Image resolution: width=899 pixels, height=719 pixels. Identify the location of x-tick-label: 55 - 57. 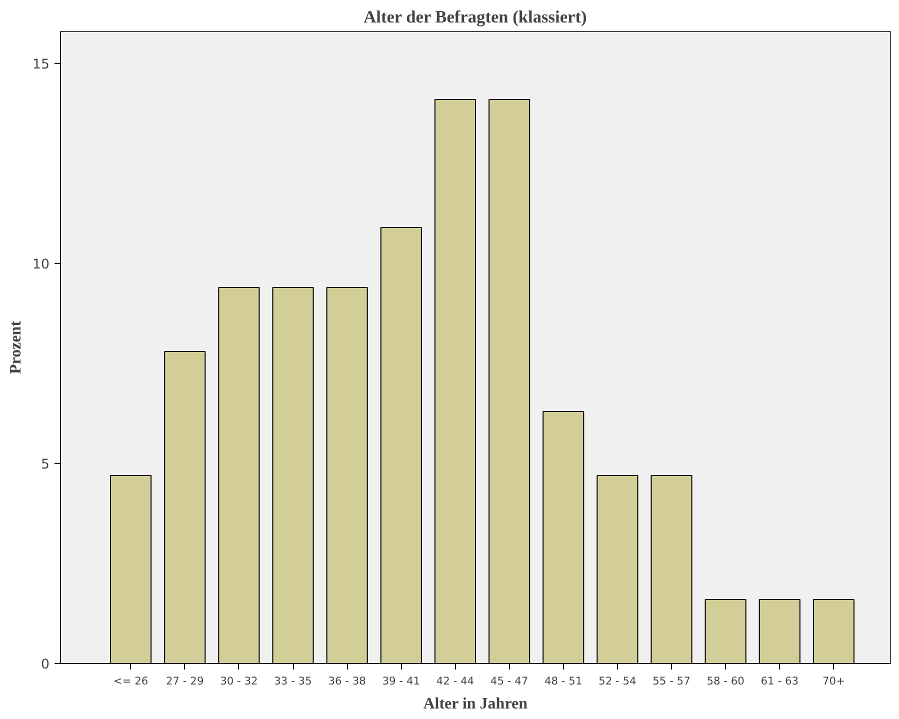
(671, 681).